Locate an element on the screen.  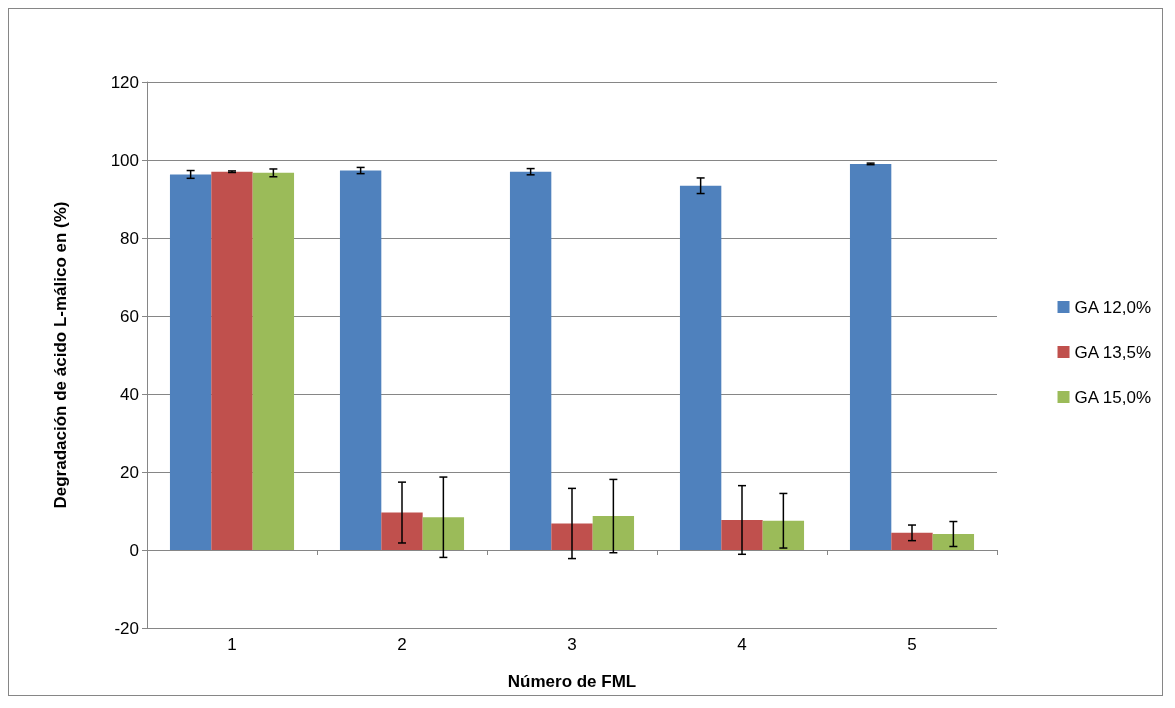
y-tick-label: 80 is located at coordinates (129, 238).